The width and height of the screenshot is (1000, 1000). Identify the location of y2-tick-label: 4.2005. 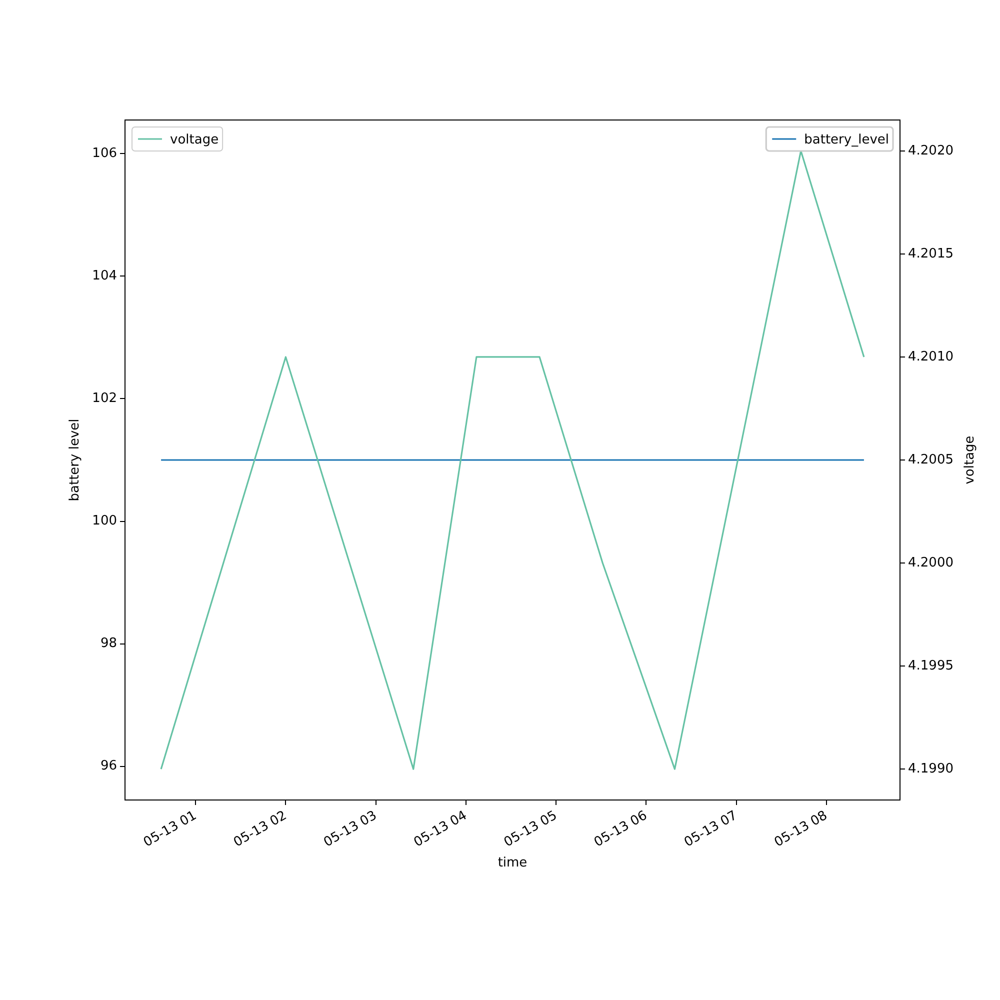
(931, 460).